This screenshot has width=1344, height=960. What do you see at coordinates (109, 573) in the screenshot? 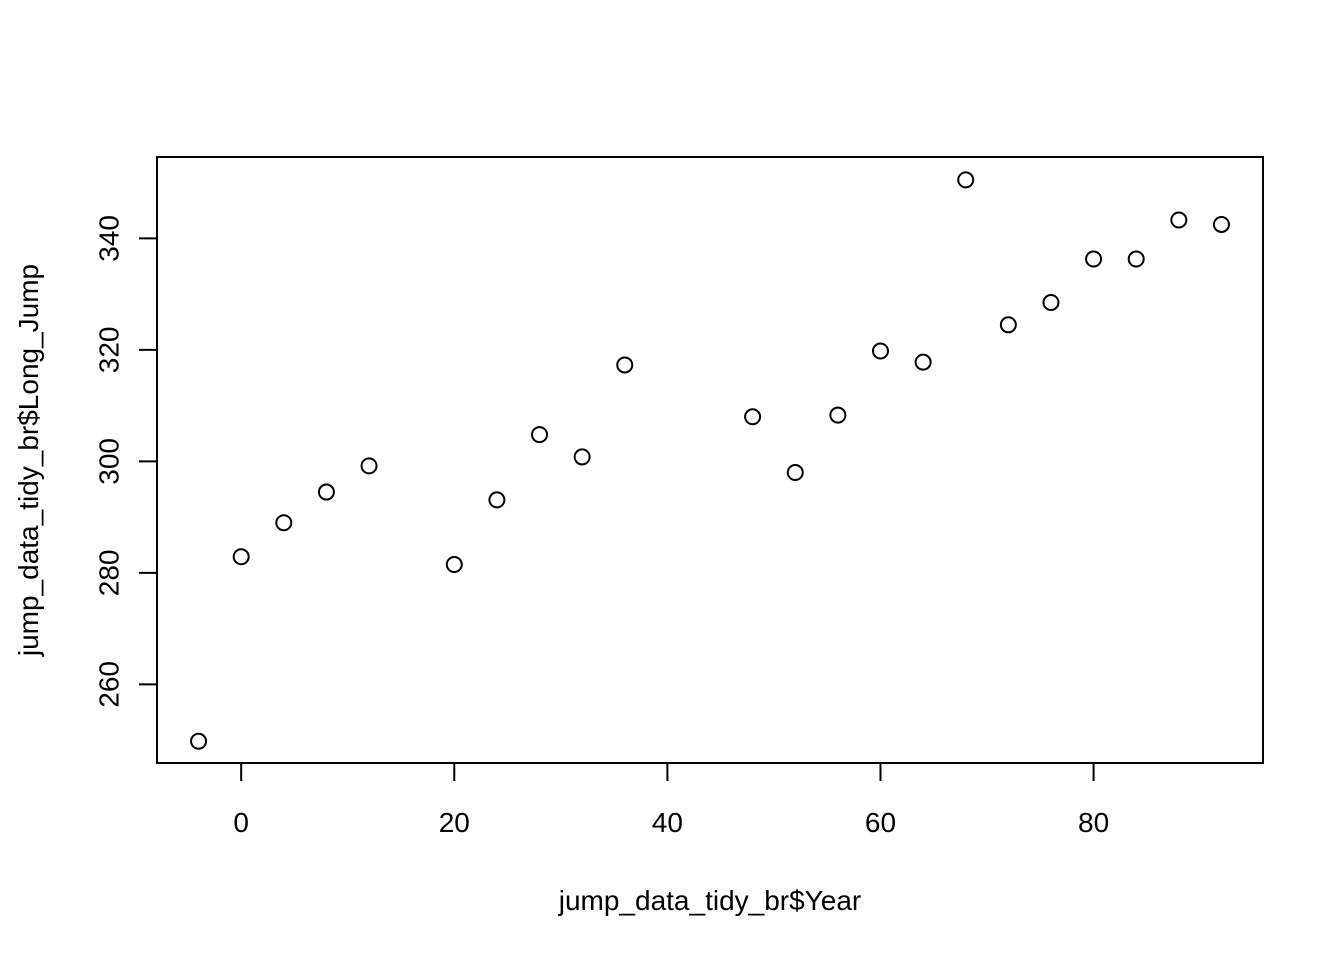
I see `y-tick-label: 280` at bounding box center [109, 573].